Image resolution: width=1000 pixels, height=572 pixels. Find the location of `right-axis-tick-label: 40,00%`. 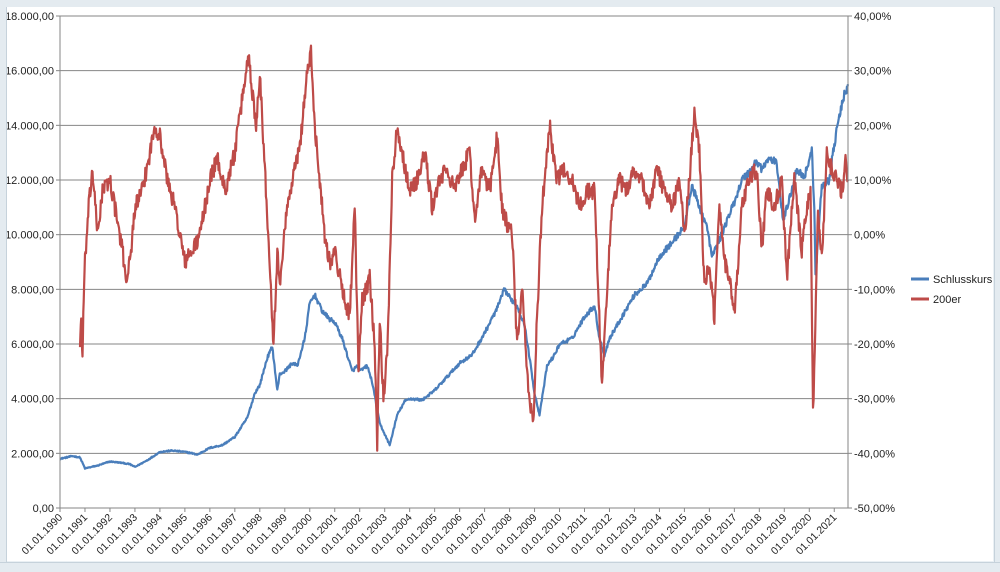

right-axis-tick-label: 40,00% is located at coordinates (873, 17).